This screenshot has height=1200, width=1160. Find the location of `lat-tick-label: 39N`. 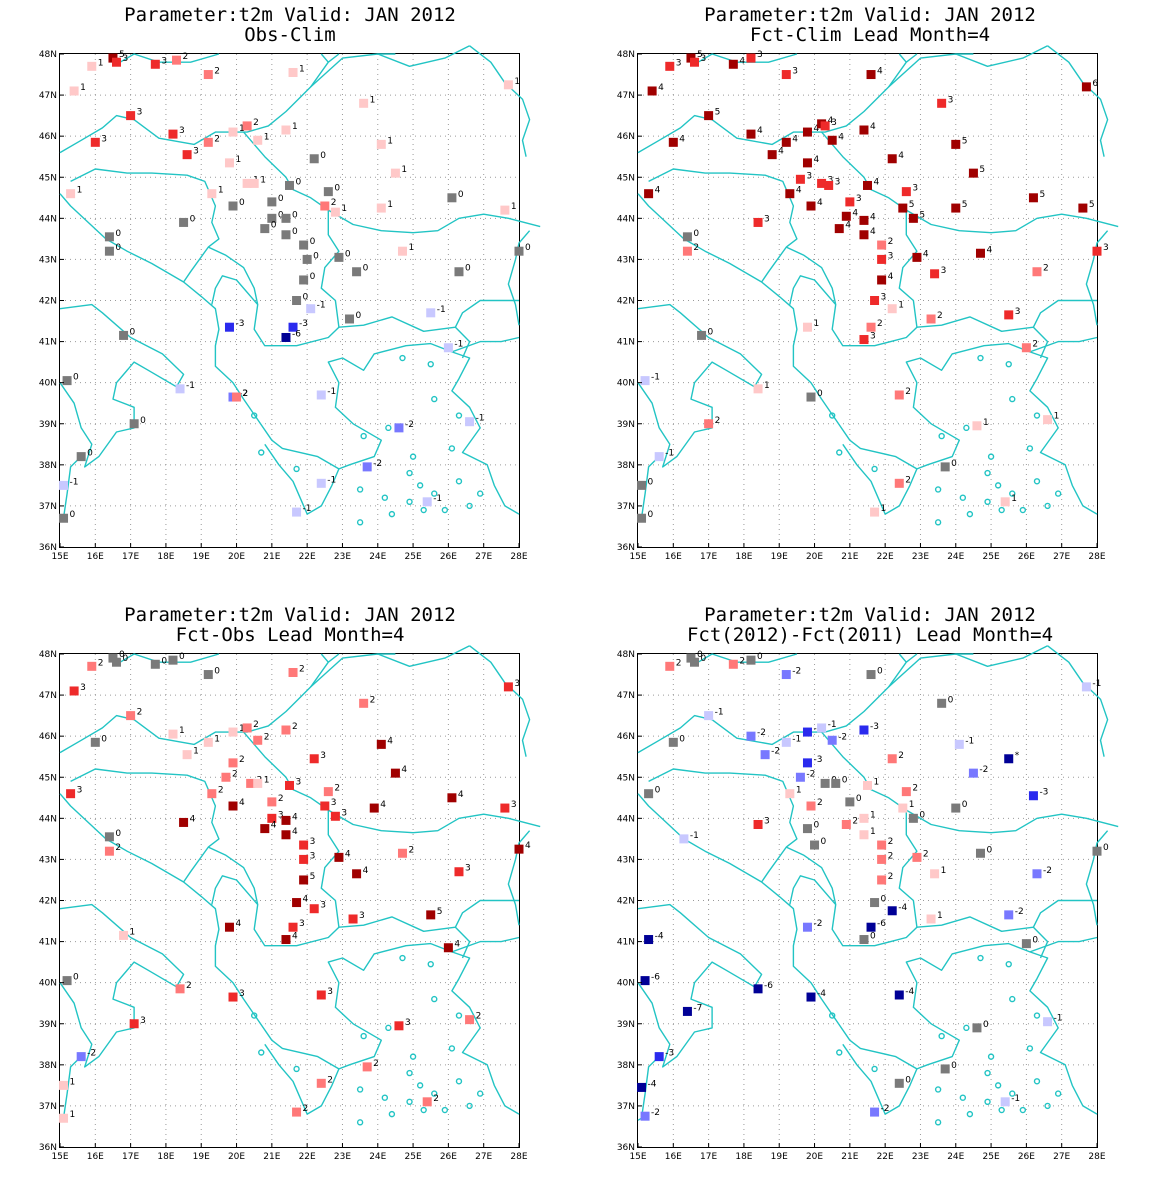

lat-tick-label: 39N is located at coordinates (48, 425).